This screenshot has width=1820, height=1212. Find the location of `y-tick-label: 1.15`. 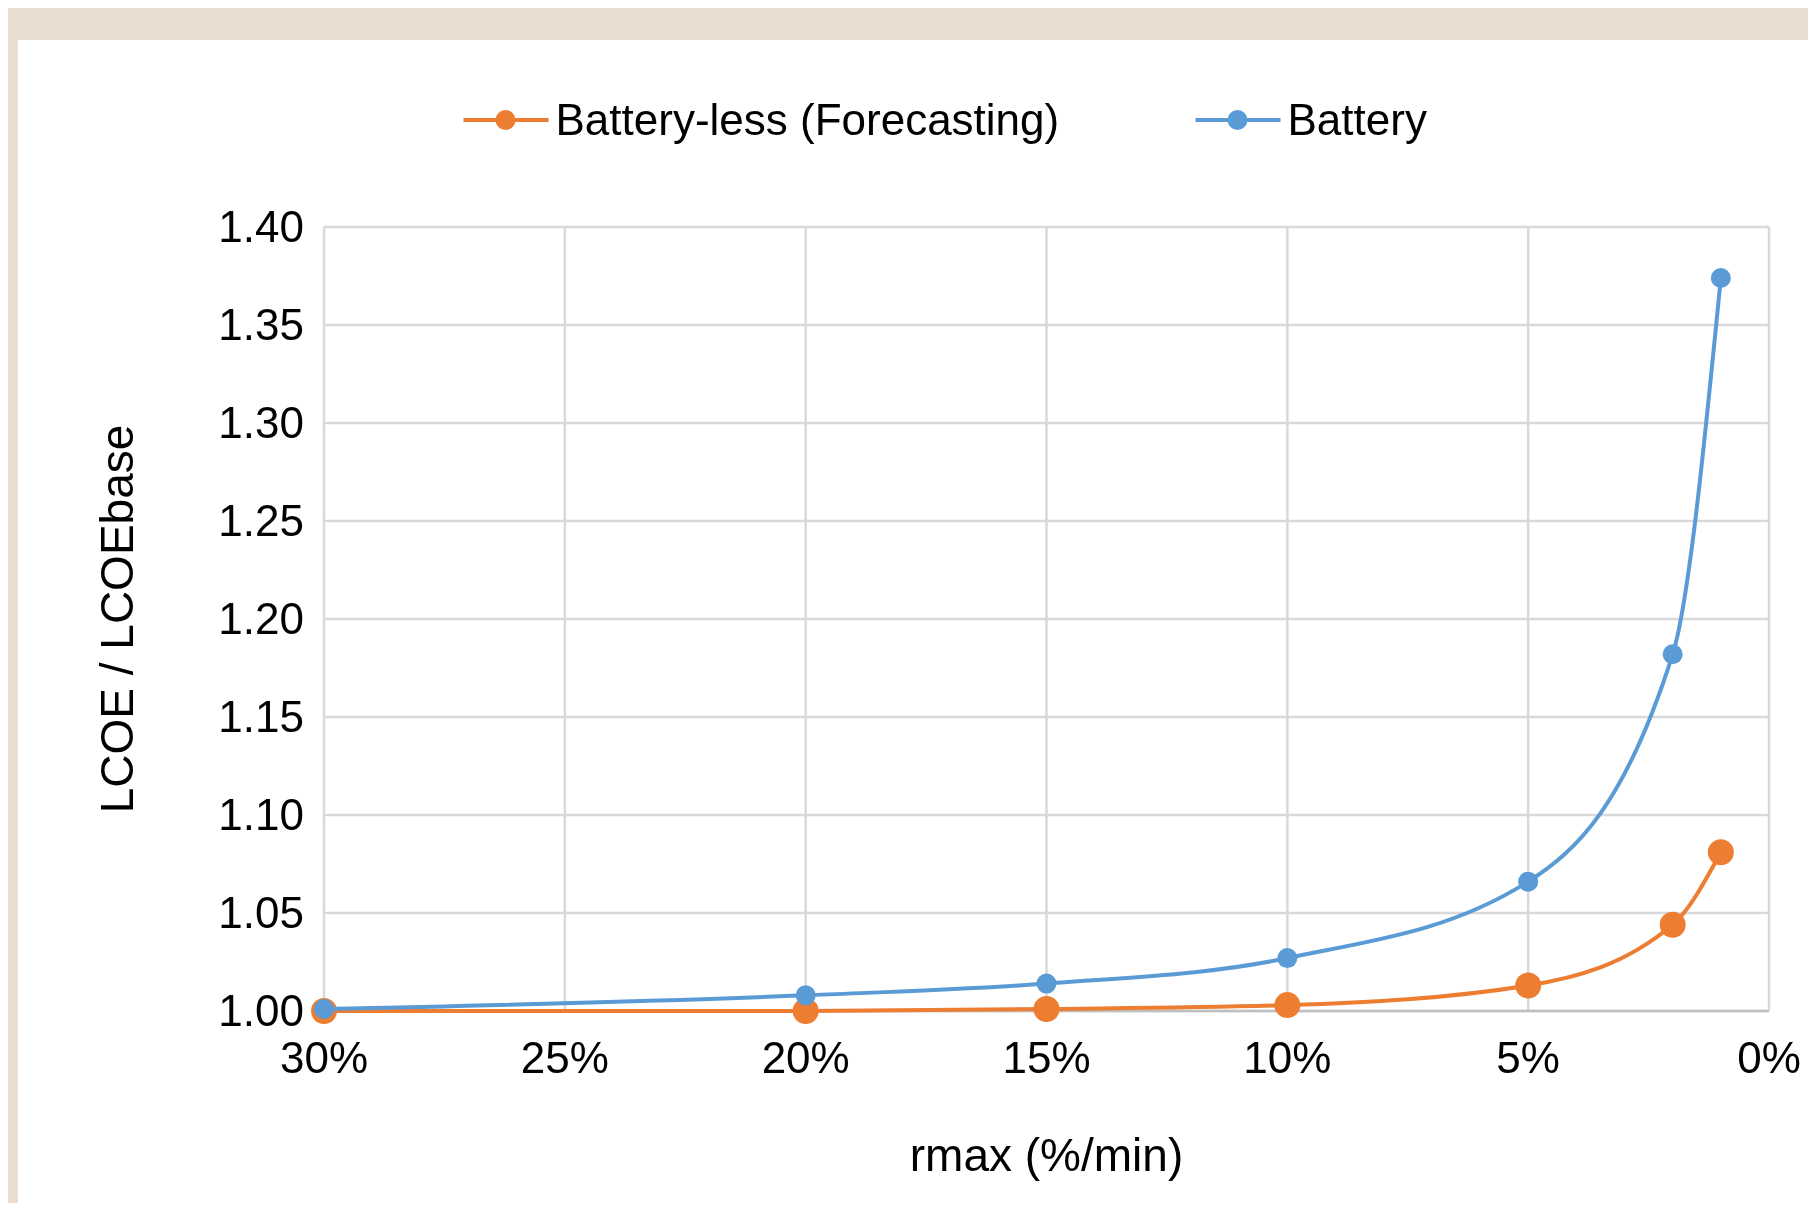

y-tick-label: 1.15 is located at coordinates (261, 717).